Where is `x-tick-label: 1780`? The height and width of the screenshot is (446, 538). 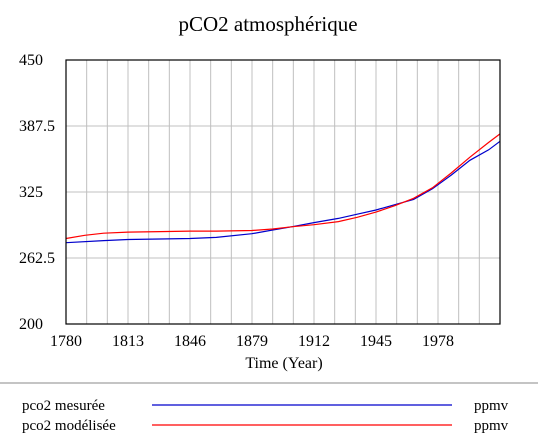 x-tick-label: 1780 is located at coordinates (66, 341).